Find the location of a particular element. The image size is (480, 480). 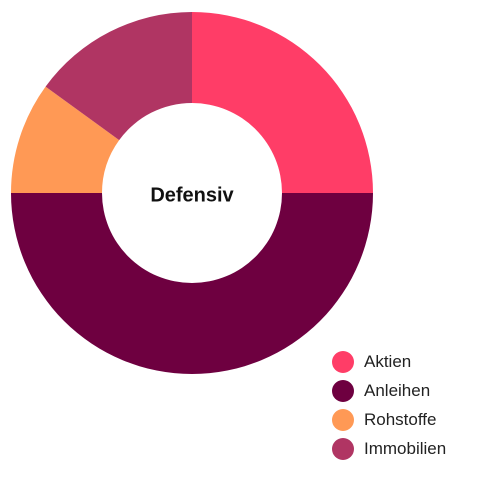

legend-label-aktien: Aktien is located at coordinates (388, 361).